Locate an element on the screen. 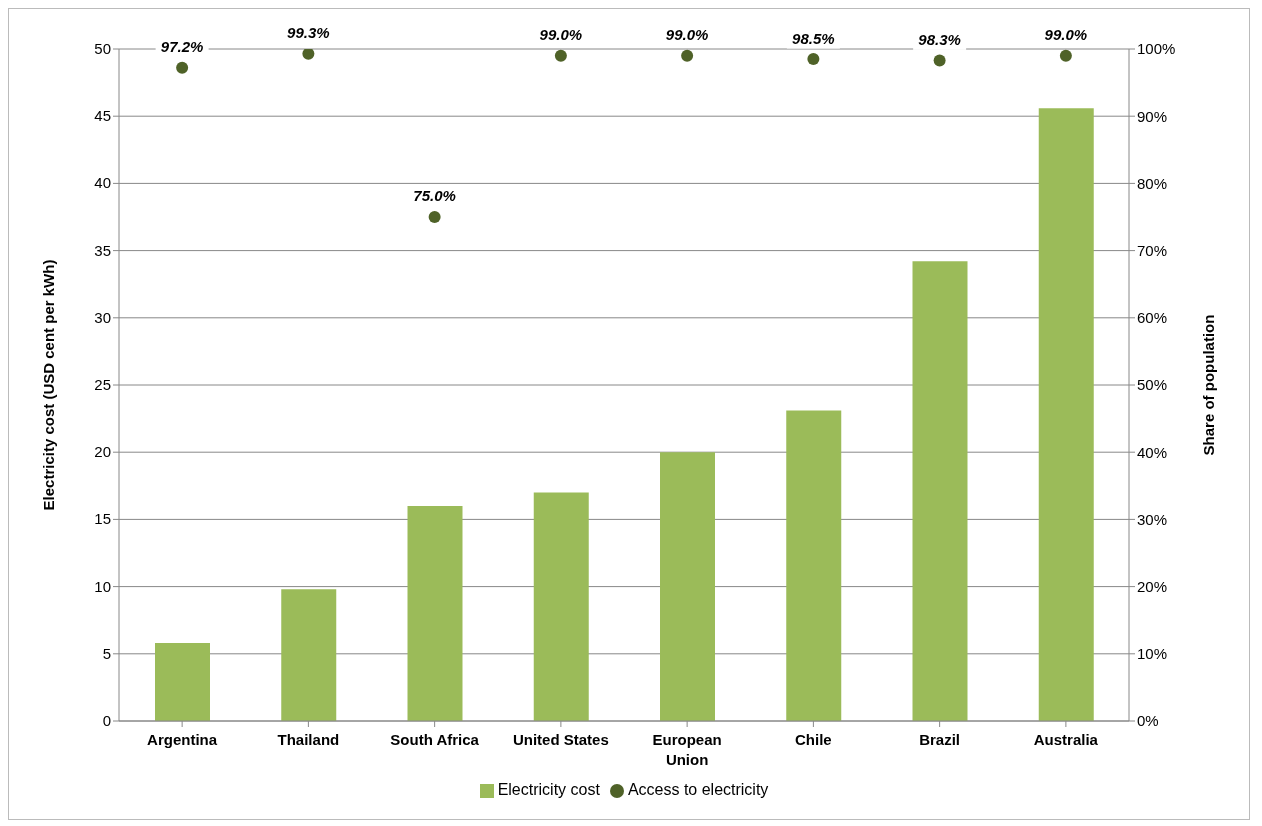 Image resolution: width=1262 pixels, height=826 pixels. y-tick-label: 35 is located at coordinates (102, 250).